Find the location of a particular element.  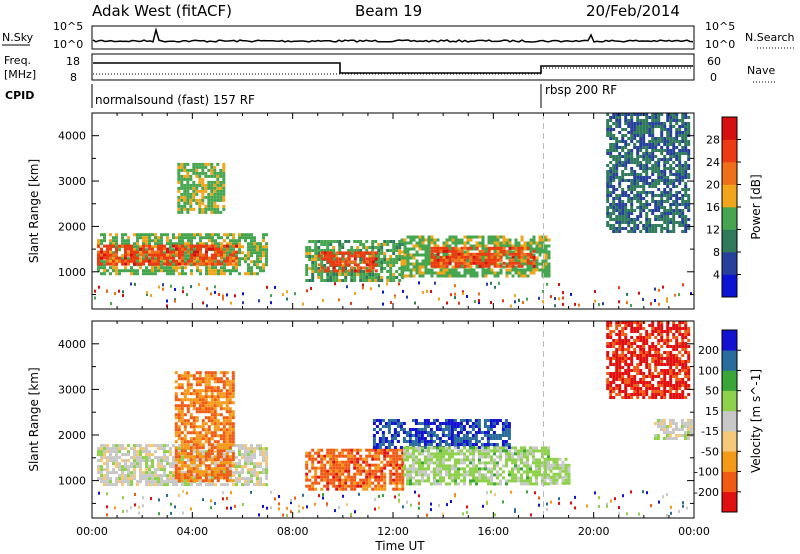

nsearch-label: N.Search is located at coordinates (770, 37).